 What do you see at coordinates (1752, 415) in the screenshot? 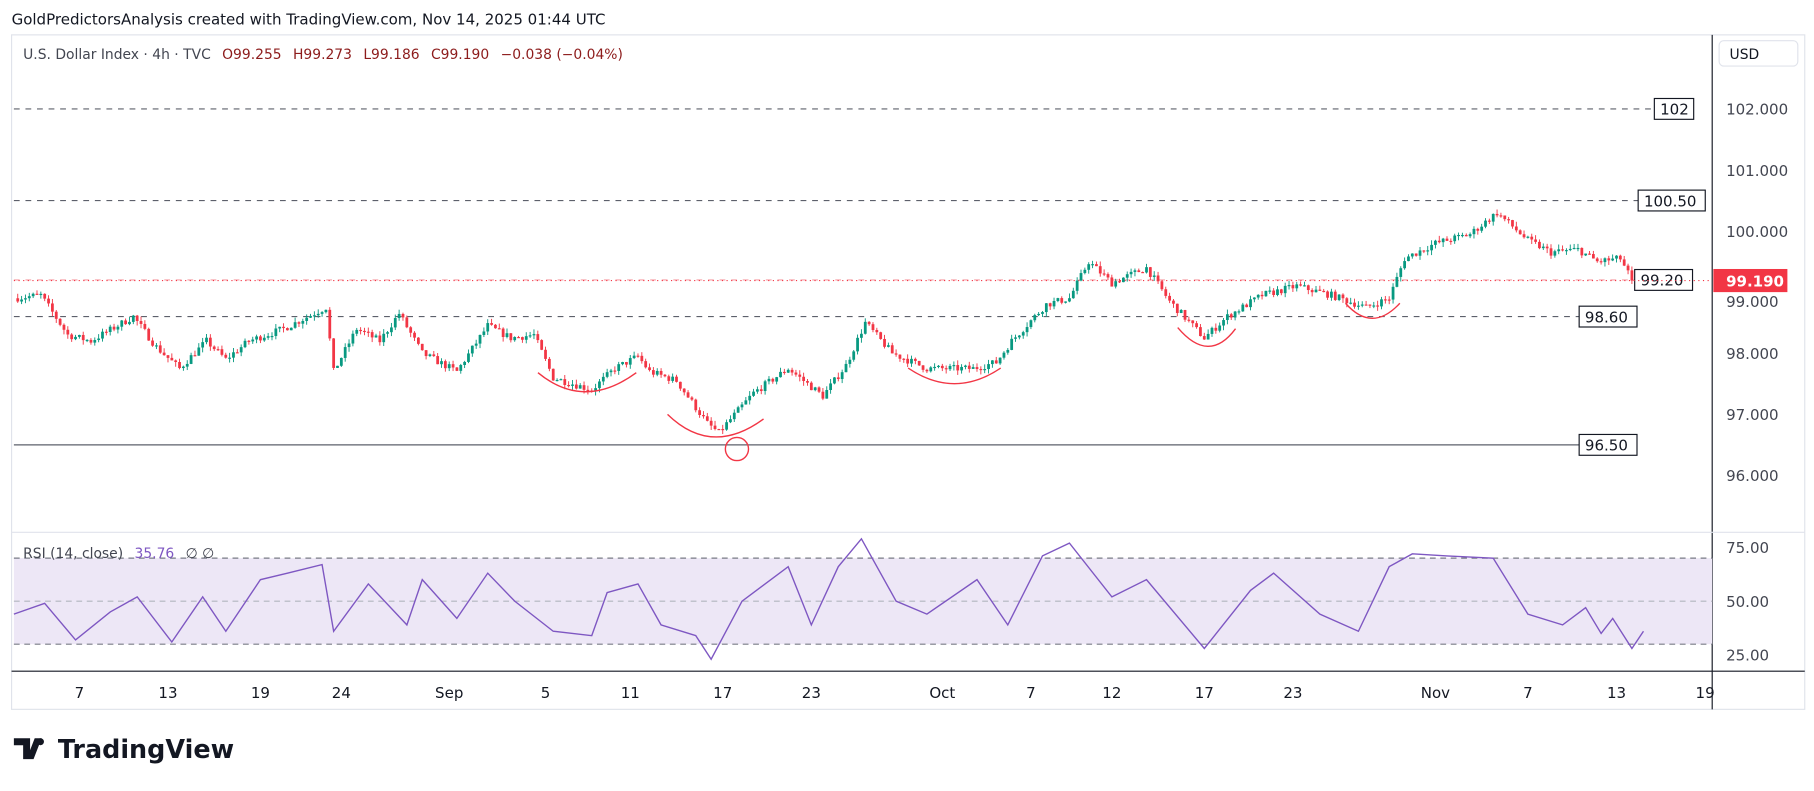
I see `price-tick-label: 97.000` at bounding box center [1752, 415].